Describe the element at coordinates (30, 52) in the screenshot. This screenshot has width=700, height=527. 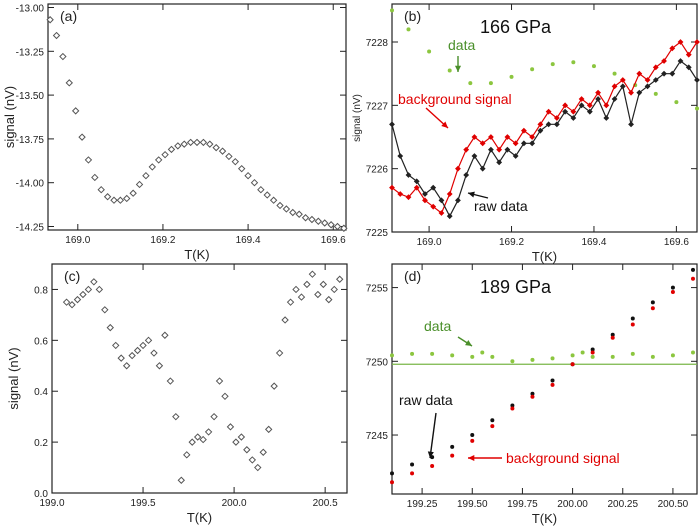
I see `y-tick-label: -13.25` at that location.